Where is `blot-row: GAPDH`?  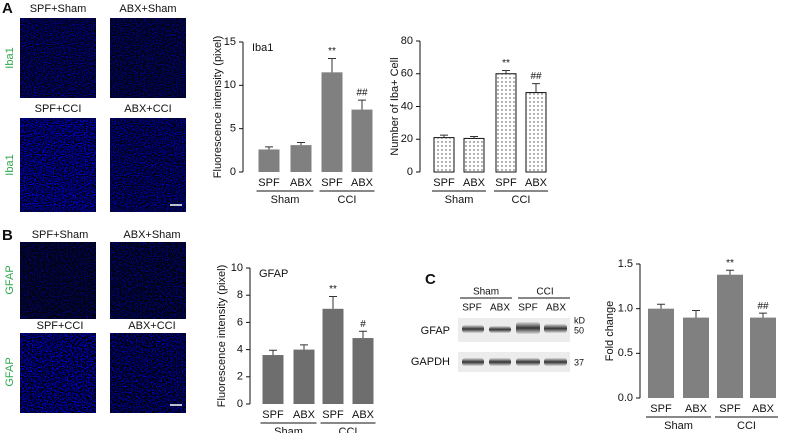
blot-row: GAPDH is located at coordinates (430, 362).